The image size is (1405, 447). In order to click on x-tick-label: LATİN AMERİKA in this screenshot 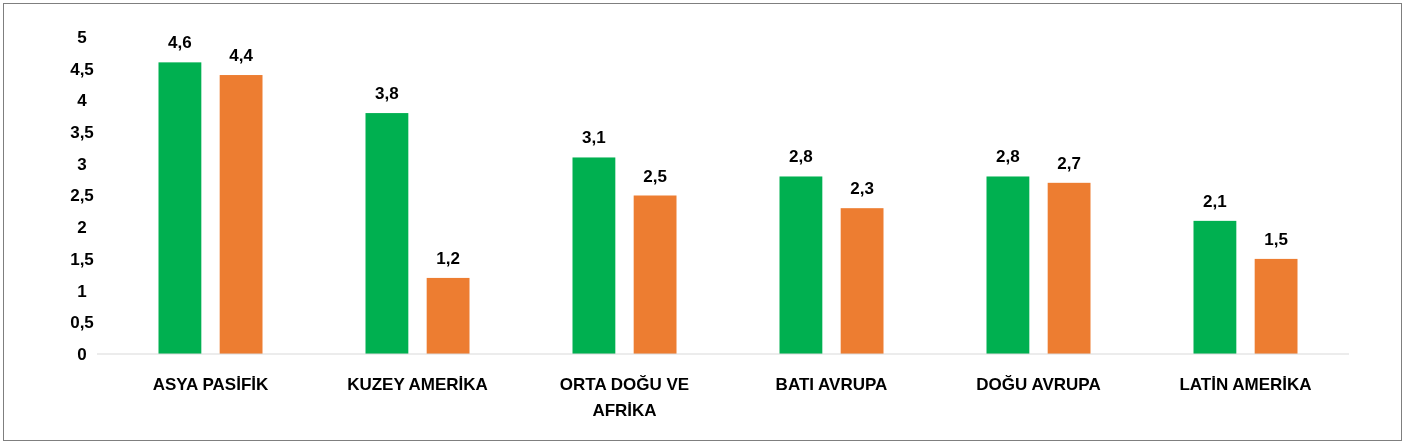, I will do `click(1245, 384)`.